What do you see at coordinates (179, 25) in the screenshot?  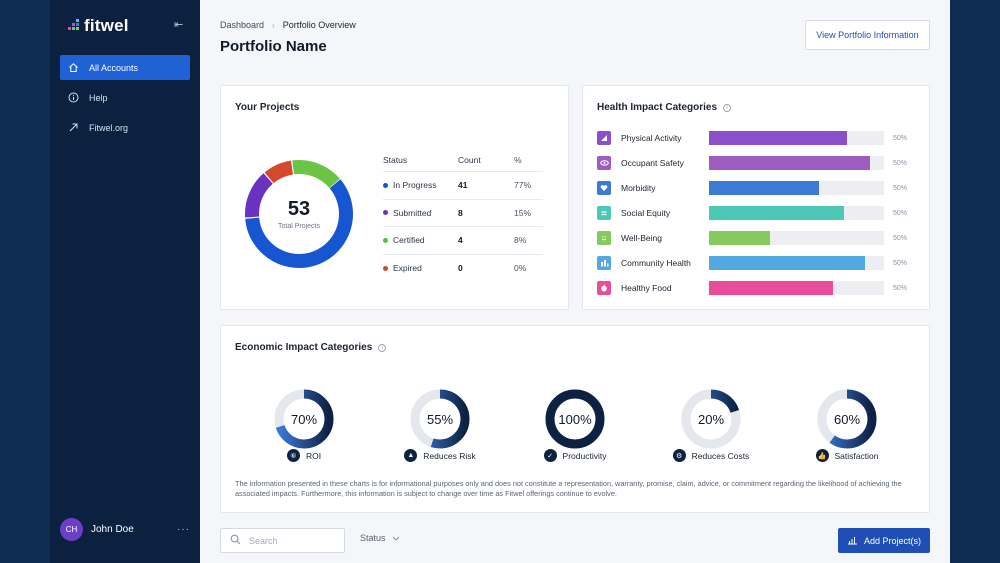 I see `collapse-sidebar-icon: ⇤` at bounding box center [179, 25].